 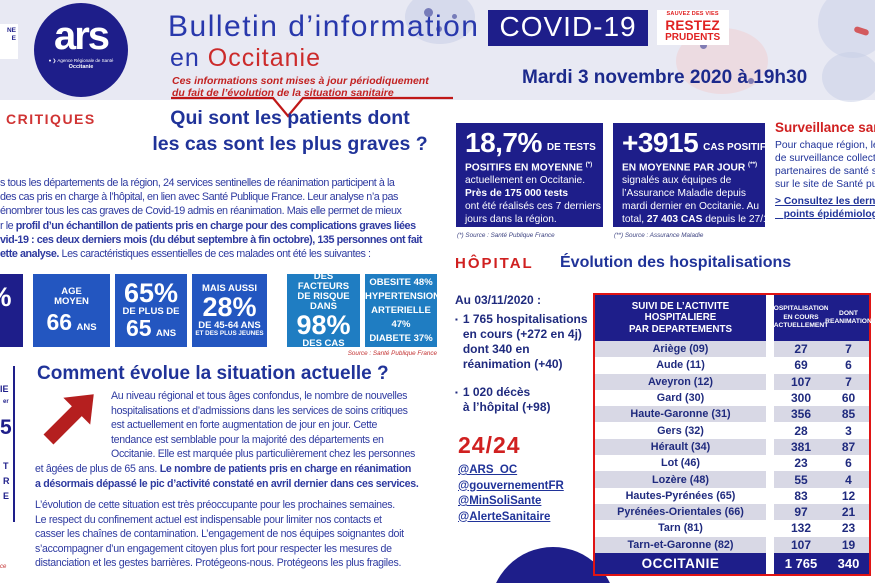 What do you see at coordinates (503, 142) in the screenshot?
I see `positive-rate-value: 18,7%` at bounding box center [503, 142].